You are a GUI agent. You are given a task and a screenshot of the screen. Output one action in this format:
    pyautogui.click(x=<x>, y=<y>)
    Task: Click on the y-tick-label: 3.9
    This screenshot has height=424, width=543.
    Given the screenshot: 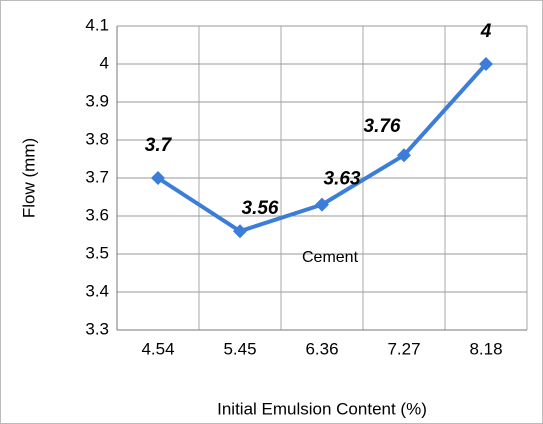 What is the action you would take?
    pyautogui.click(x=97, y=100)
    